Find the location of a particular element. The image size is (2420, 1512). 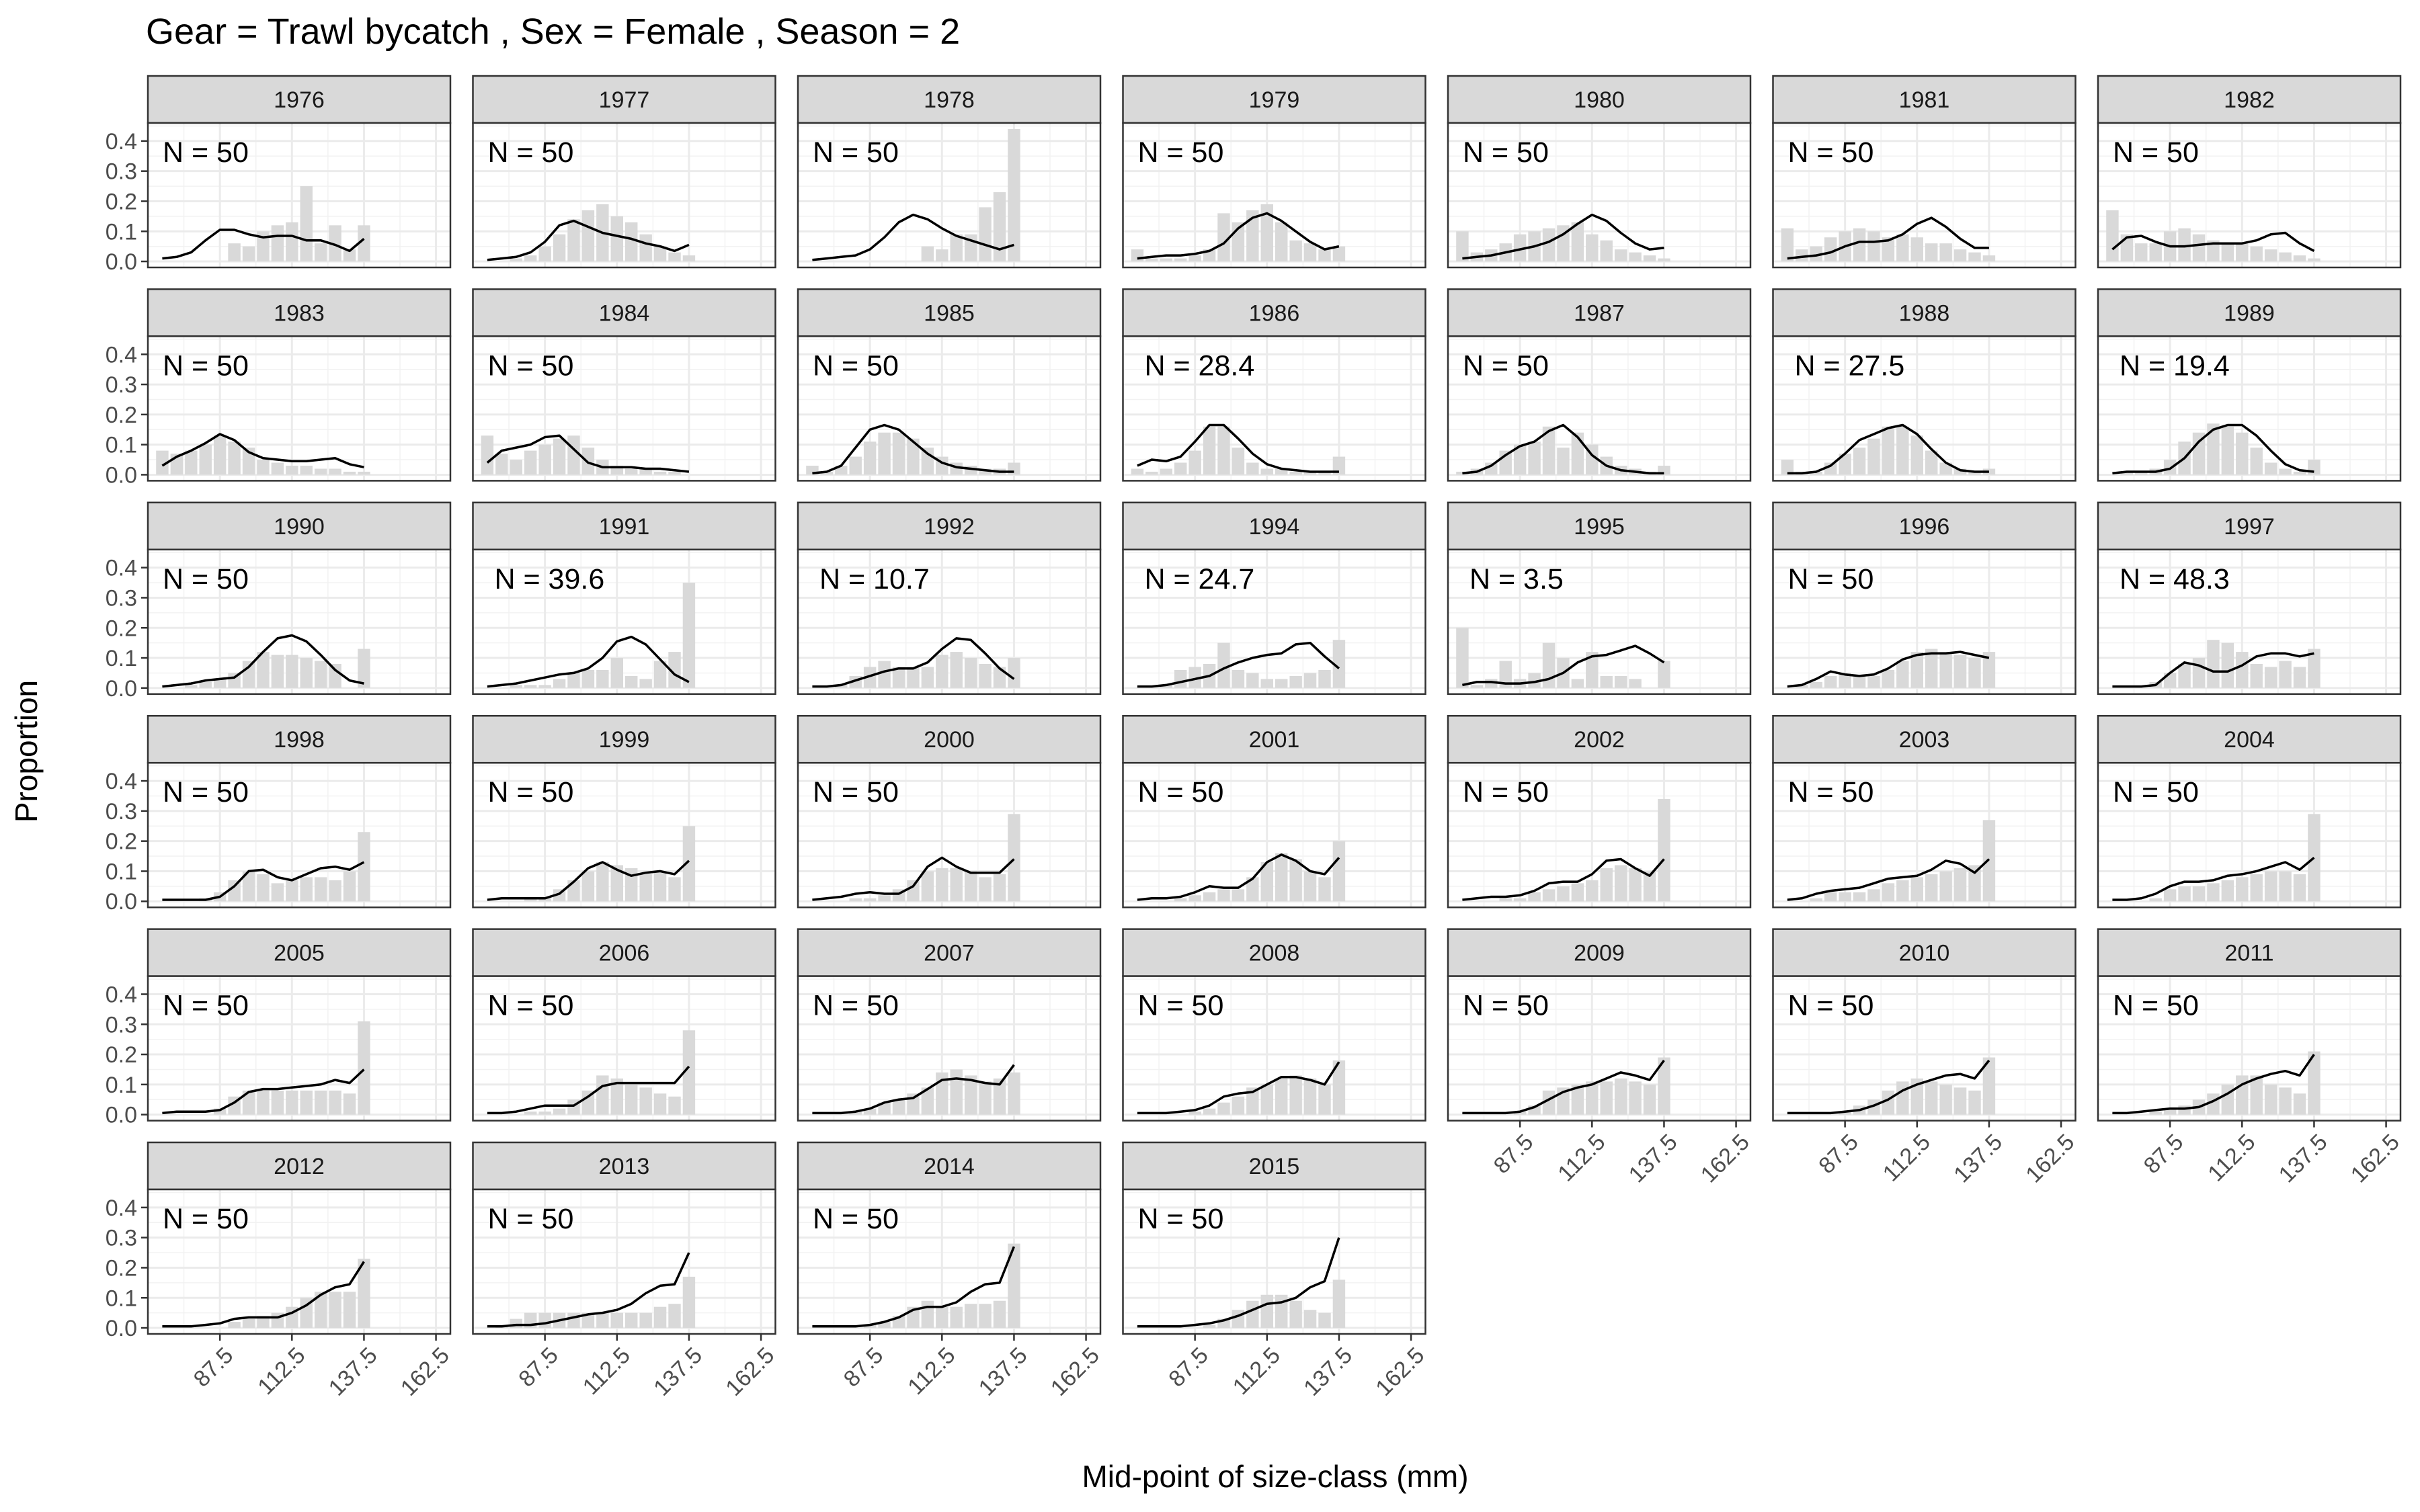

facet-panel-2005: 2005 N = 50 0.0 0.1 0.2 0.3 0.4 is located at coordinates (279, 1028).